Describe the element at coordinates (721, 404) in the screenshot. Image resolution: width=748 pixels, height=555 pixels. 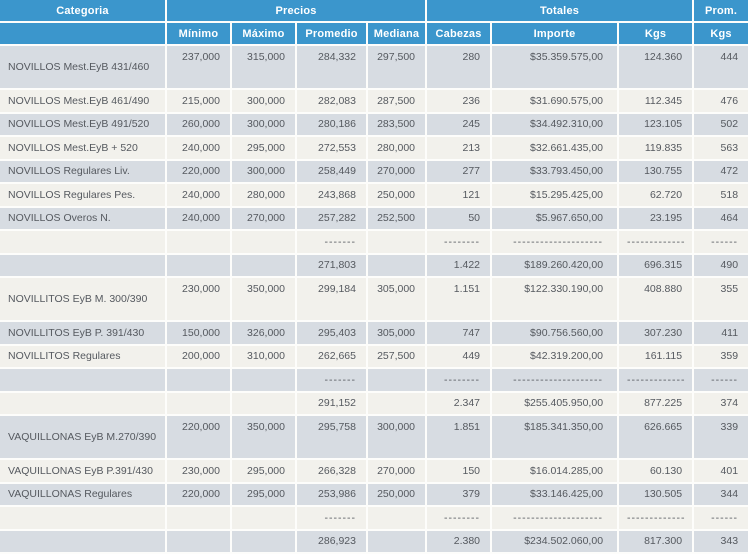
I see `cell-avg-kgs: 374` at that location.